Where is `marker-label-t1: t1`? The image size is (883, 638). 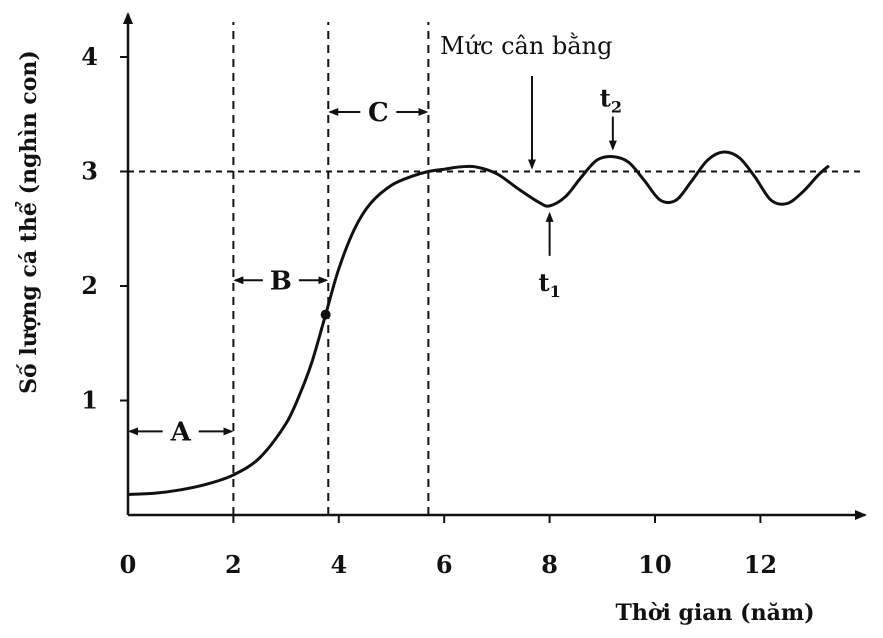 marker-label-t1: t1 is located at coordinates (549, 284).